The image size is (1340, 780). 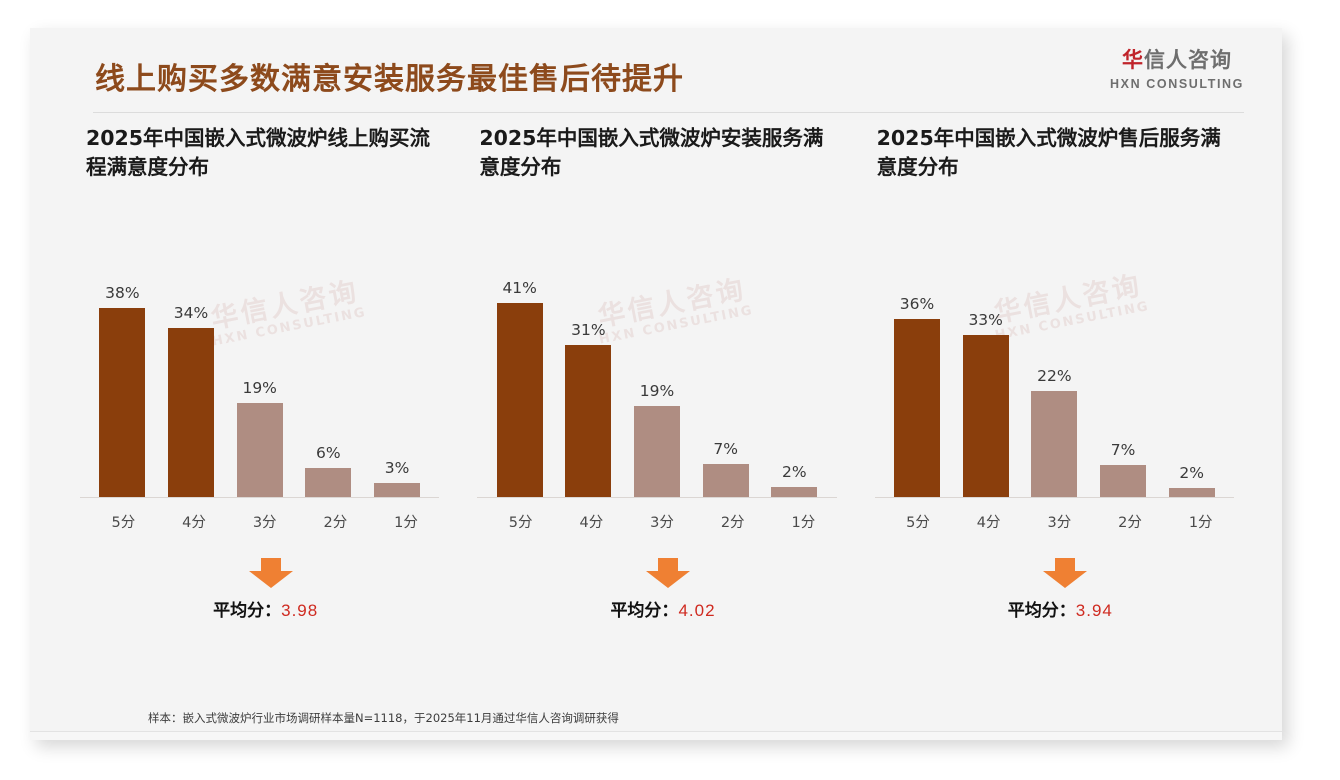 I want to click on footer-divider, so click(x=656, y=731).